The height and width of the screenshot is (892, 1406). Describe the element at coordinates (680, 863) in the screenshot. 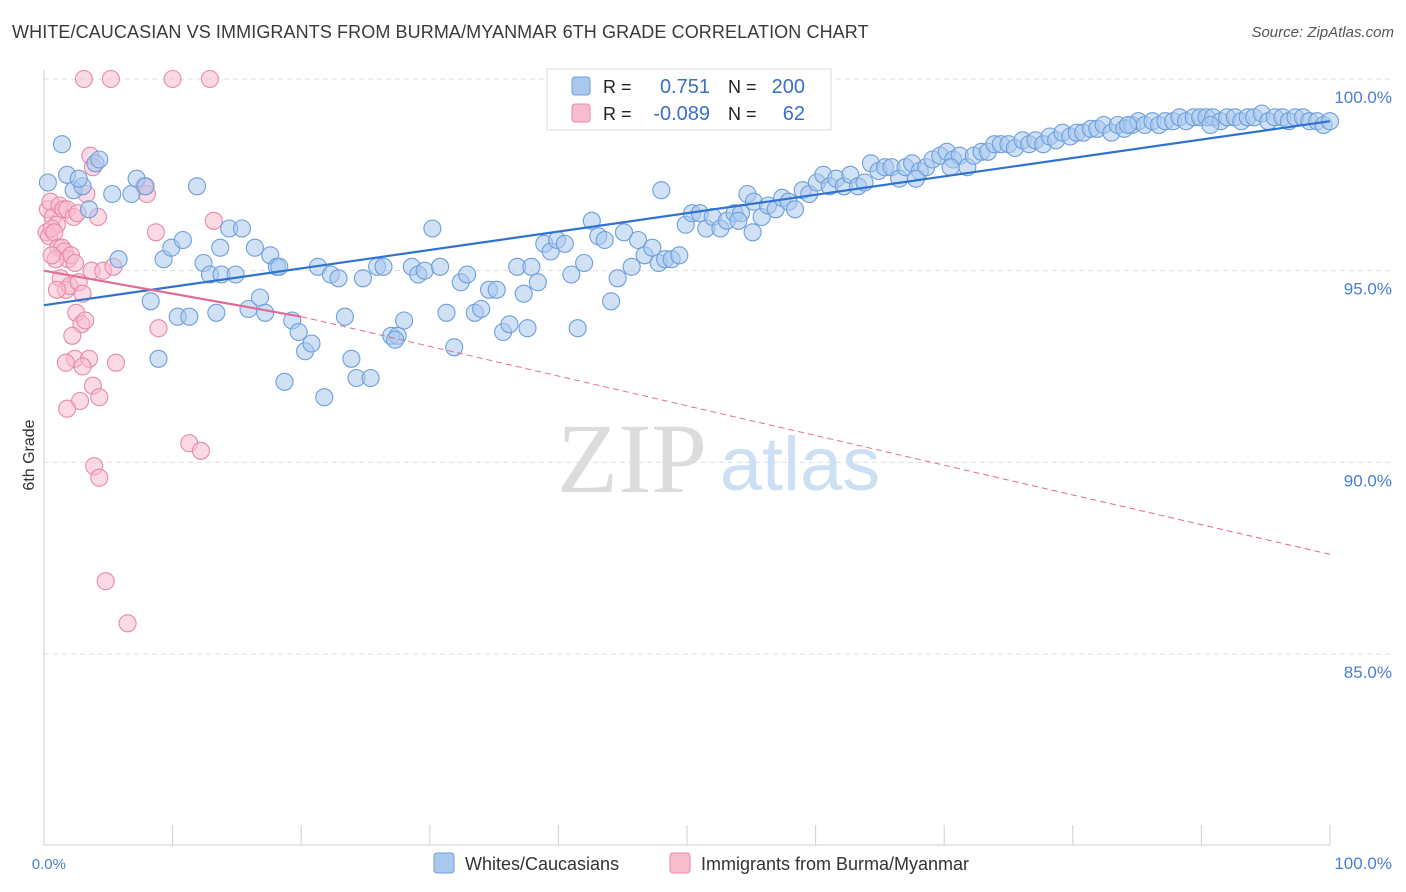

I see `bottom-legend-swatch-burma` at that location.